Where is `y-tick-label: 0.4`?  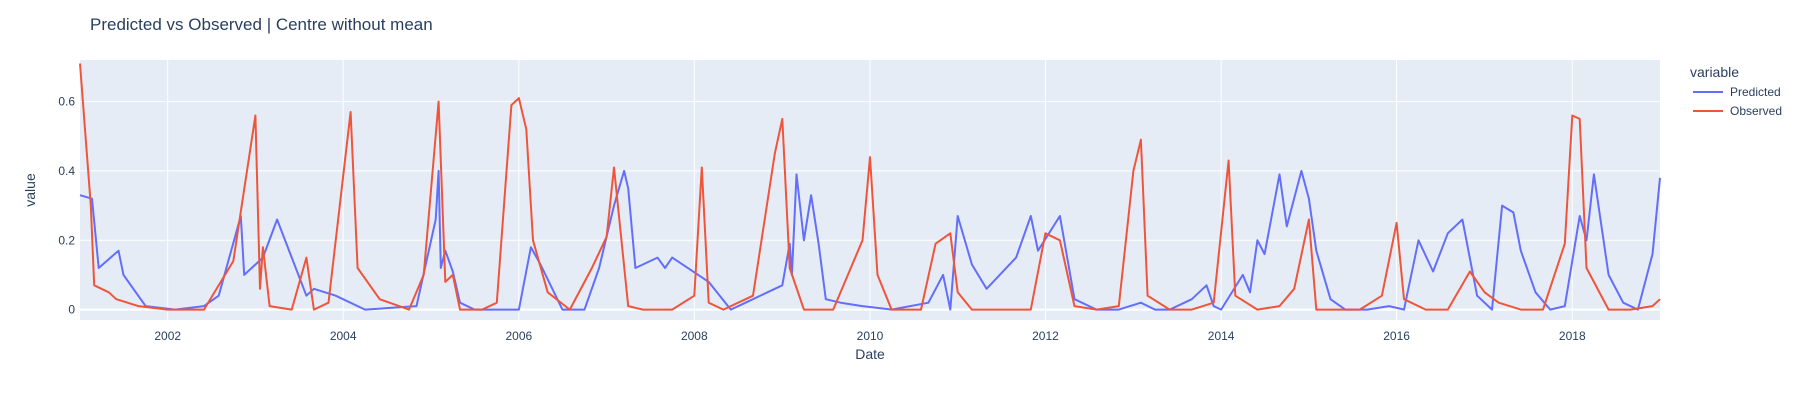 y-tick-label: 0.4 is located at coordinates (66, 171).